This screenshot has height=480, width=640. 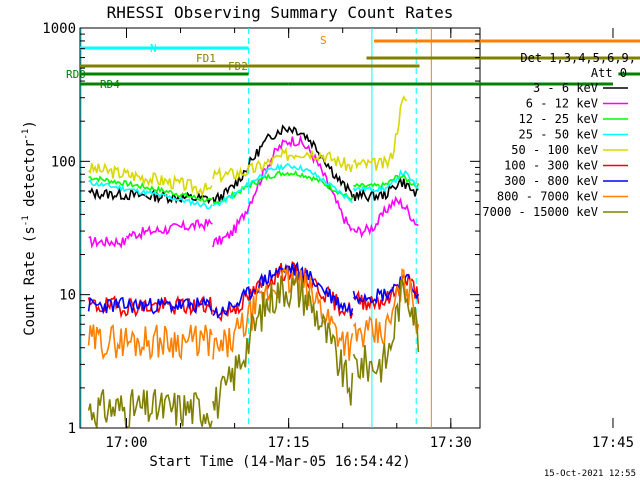 I want to click on legend-label: 50 - 100 keV, so click(x=554, y=150).